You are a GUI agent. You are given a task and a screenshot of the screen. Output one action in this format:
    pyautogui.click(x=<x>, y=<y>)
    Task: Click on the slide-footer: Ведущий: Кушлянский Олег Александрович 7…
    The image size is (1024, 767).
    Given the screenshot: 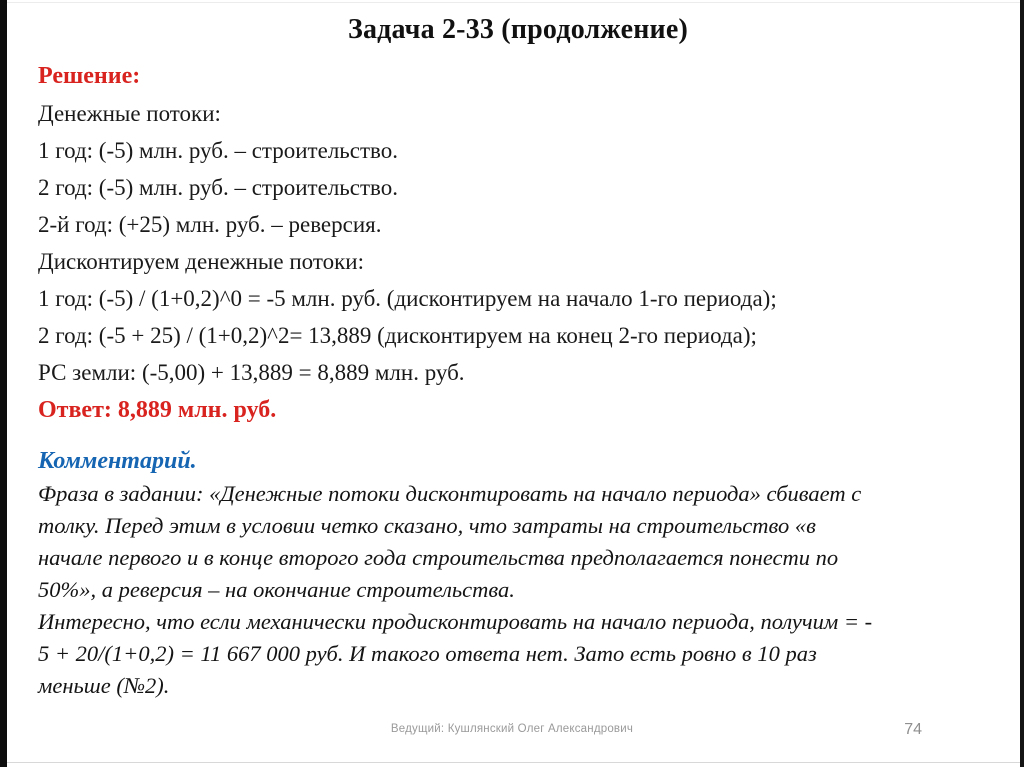 What is the action you would take?
    pyautogui.click(x=512, y=731)
    